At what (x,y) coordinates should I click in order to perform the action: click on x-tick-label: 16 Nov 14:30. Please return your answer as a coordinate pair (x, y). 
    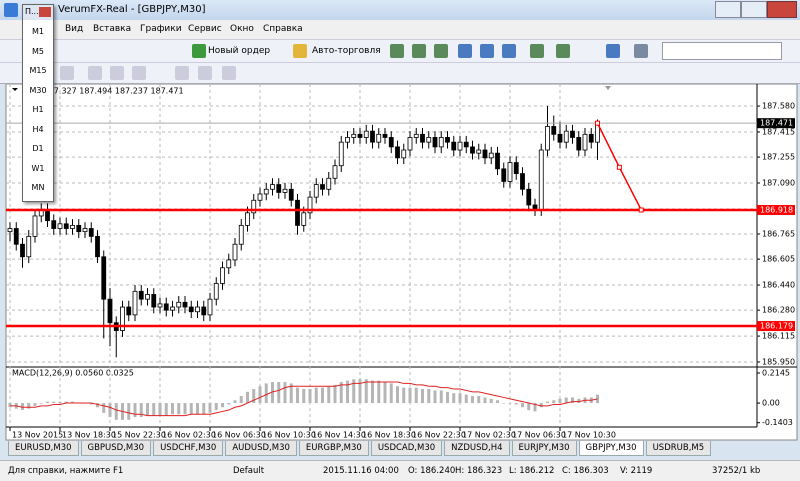
    Looking at the image, I should click on (339, 435).